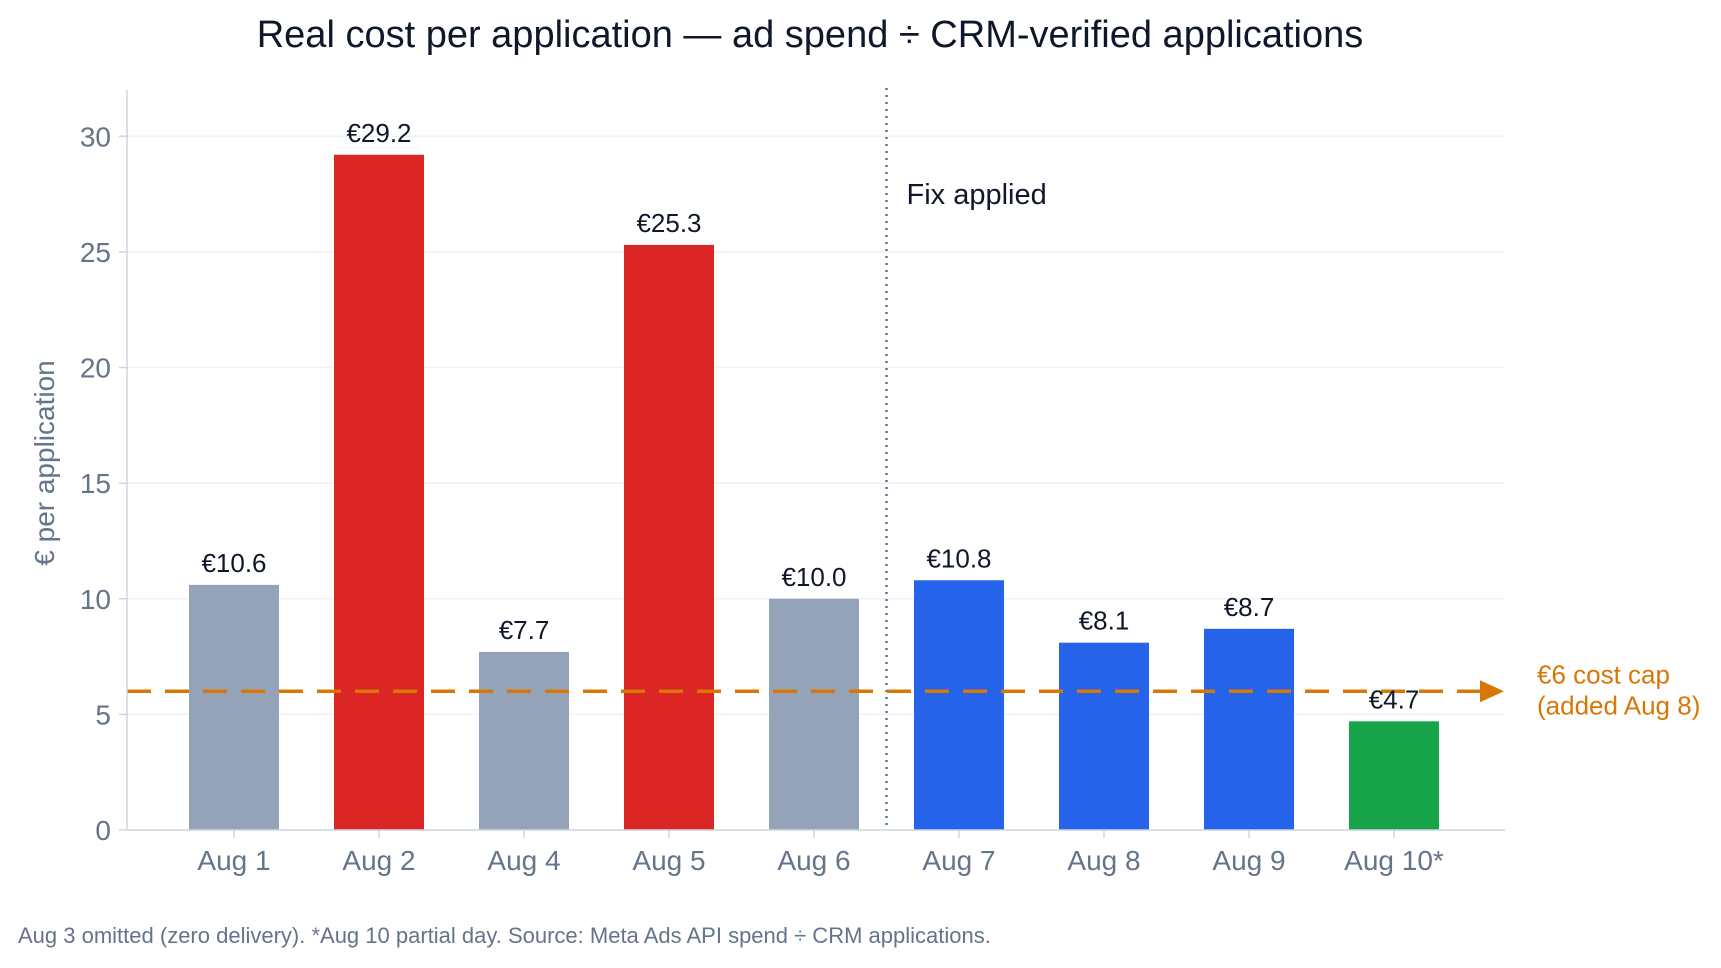 The height and width of the screenshot is (968, 1721). What do you see at coordinates (103, 830) in the screenshot?
I see `y-tick-label: 0` at bounding box center [103, 830].